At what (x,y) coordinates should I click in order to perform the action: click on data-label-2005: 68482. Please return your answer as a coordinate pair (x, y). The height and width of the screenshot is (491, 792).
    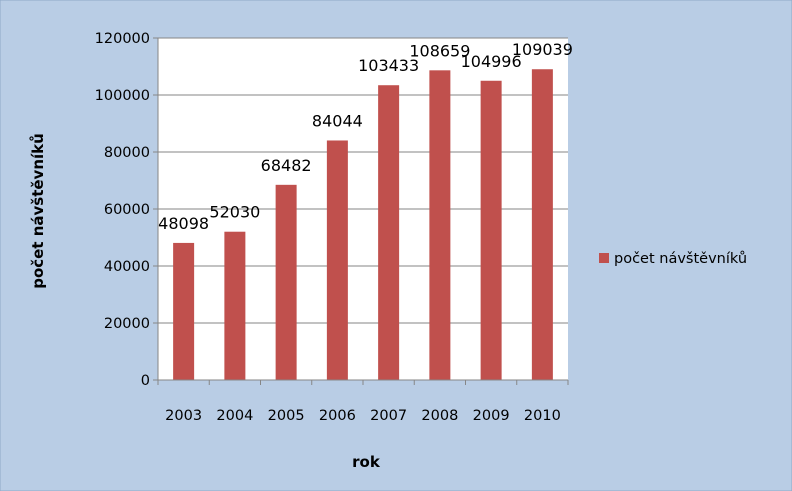
    Looking at the image, I should click on (286, 165).